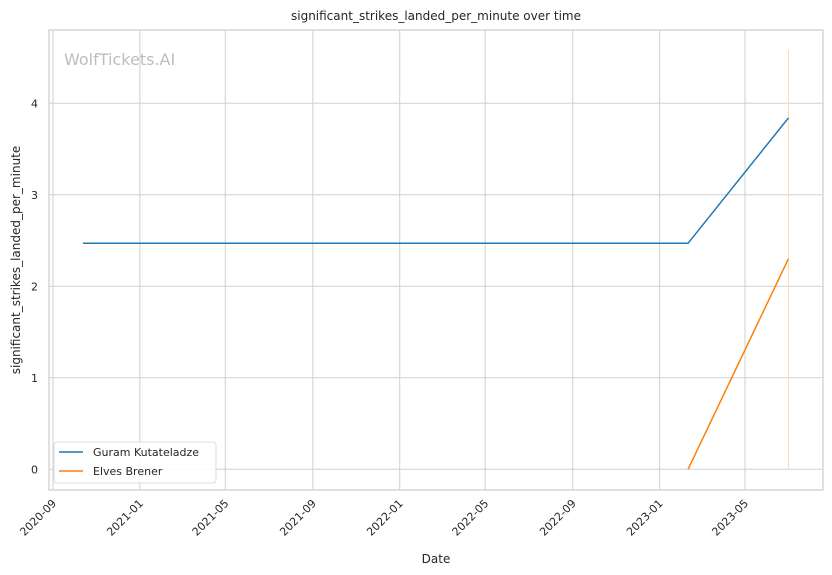 This screenshot has width=832, height=575. I want to click on legend-label-elves: Elves Brener, so click(128, 471).